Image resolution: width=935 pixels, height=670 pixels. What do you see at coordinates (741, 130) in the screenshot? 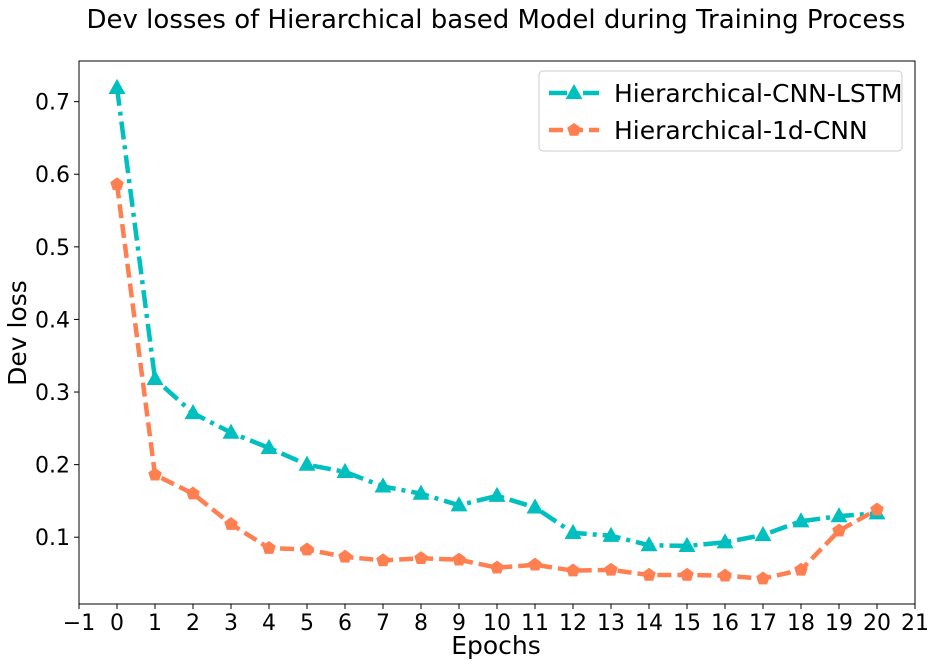
I see `legend-label-2: Hierarchical-1d-CNN` at bounding box center [741, 130].